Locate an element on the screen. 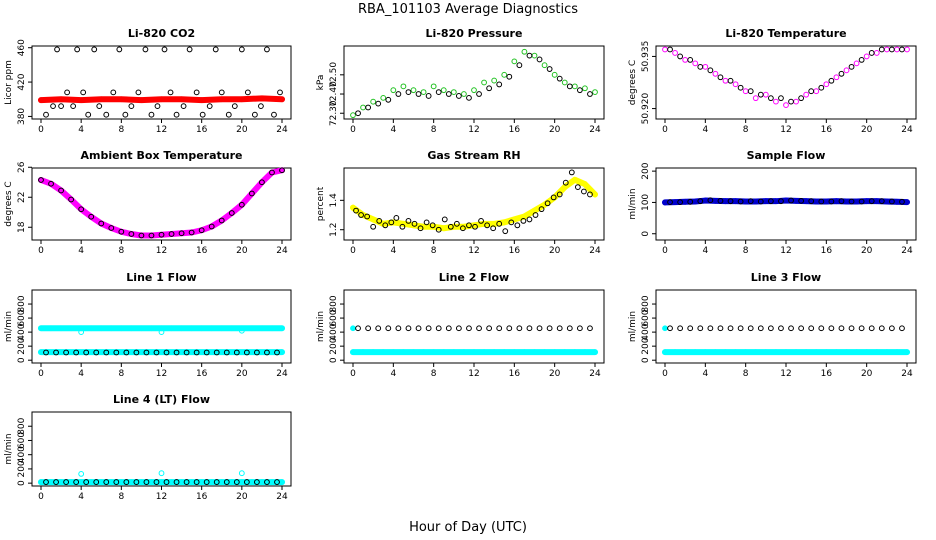 Image resolution: width=936 pixels, height=540 pixels. panel-co2: Li-820 CO2 Licor ppm 0 4 8 12 16 20 24 380 420 460 is located at coordinates (148, 81).